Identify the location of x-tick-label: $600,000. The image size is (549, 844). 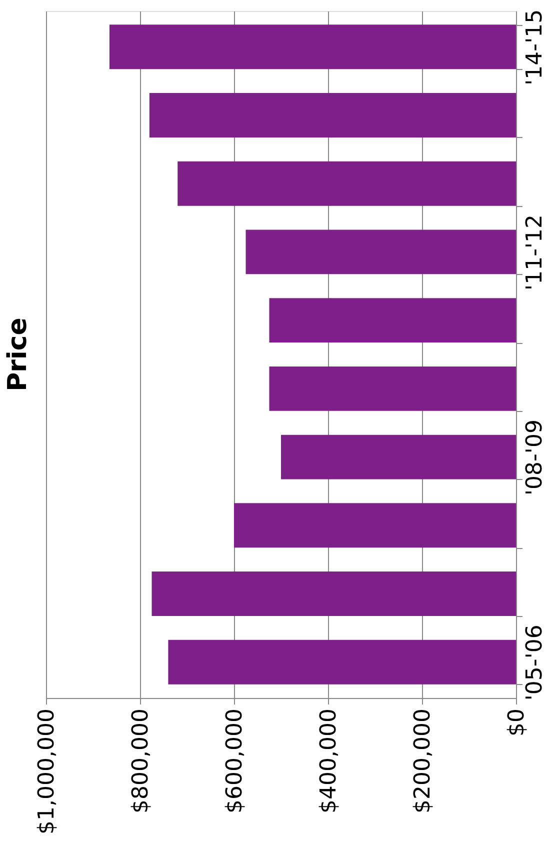
(235, 761).